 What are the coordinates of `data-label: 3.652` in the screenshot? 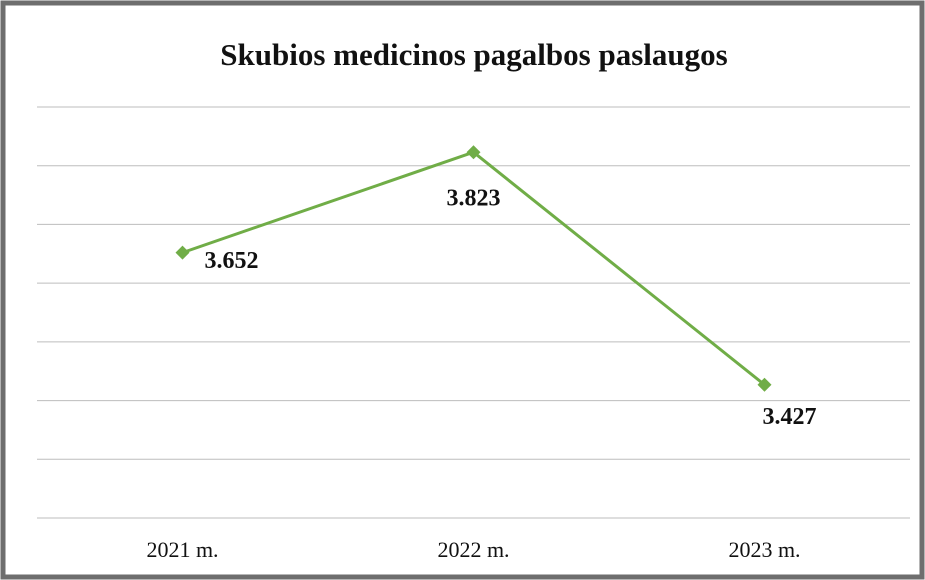 It's located at (232, 261).